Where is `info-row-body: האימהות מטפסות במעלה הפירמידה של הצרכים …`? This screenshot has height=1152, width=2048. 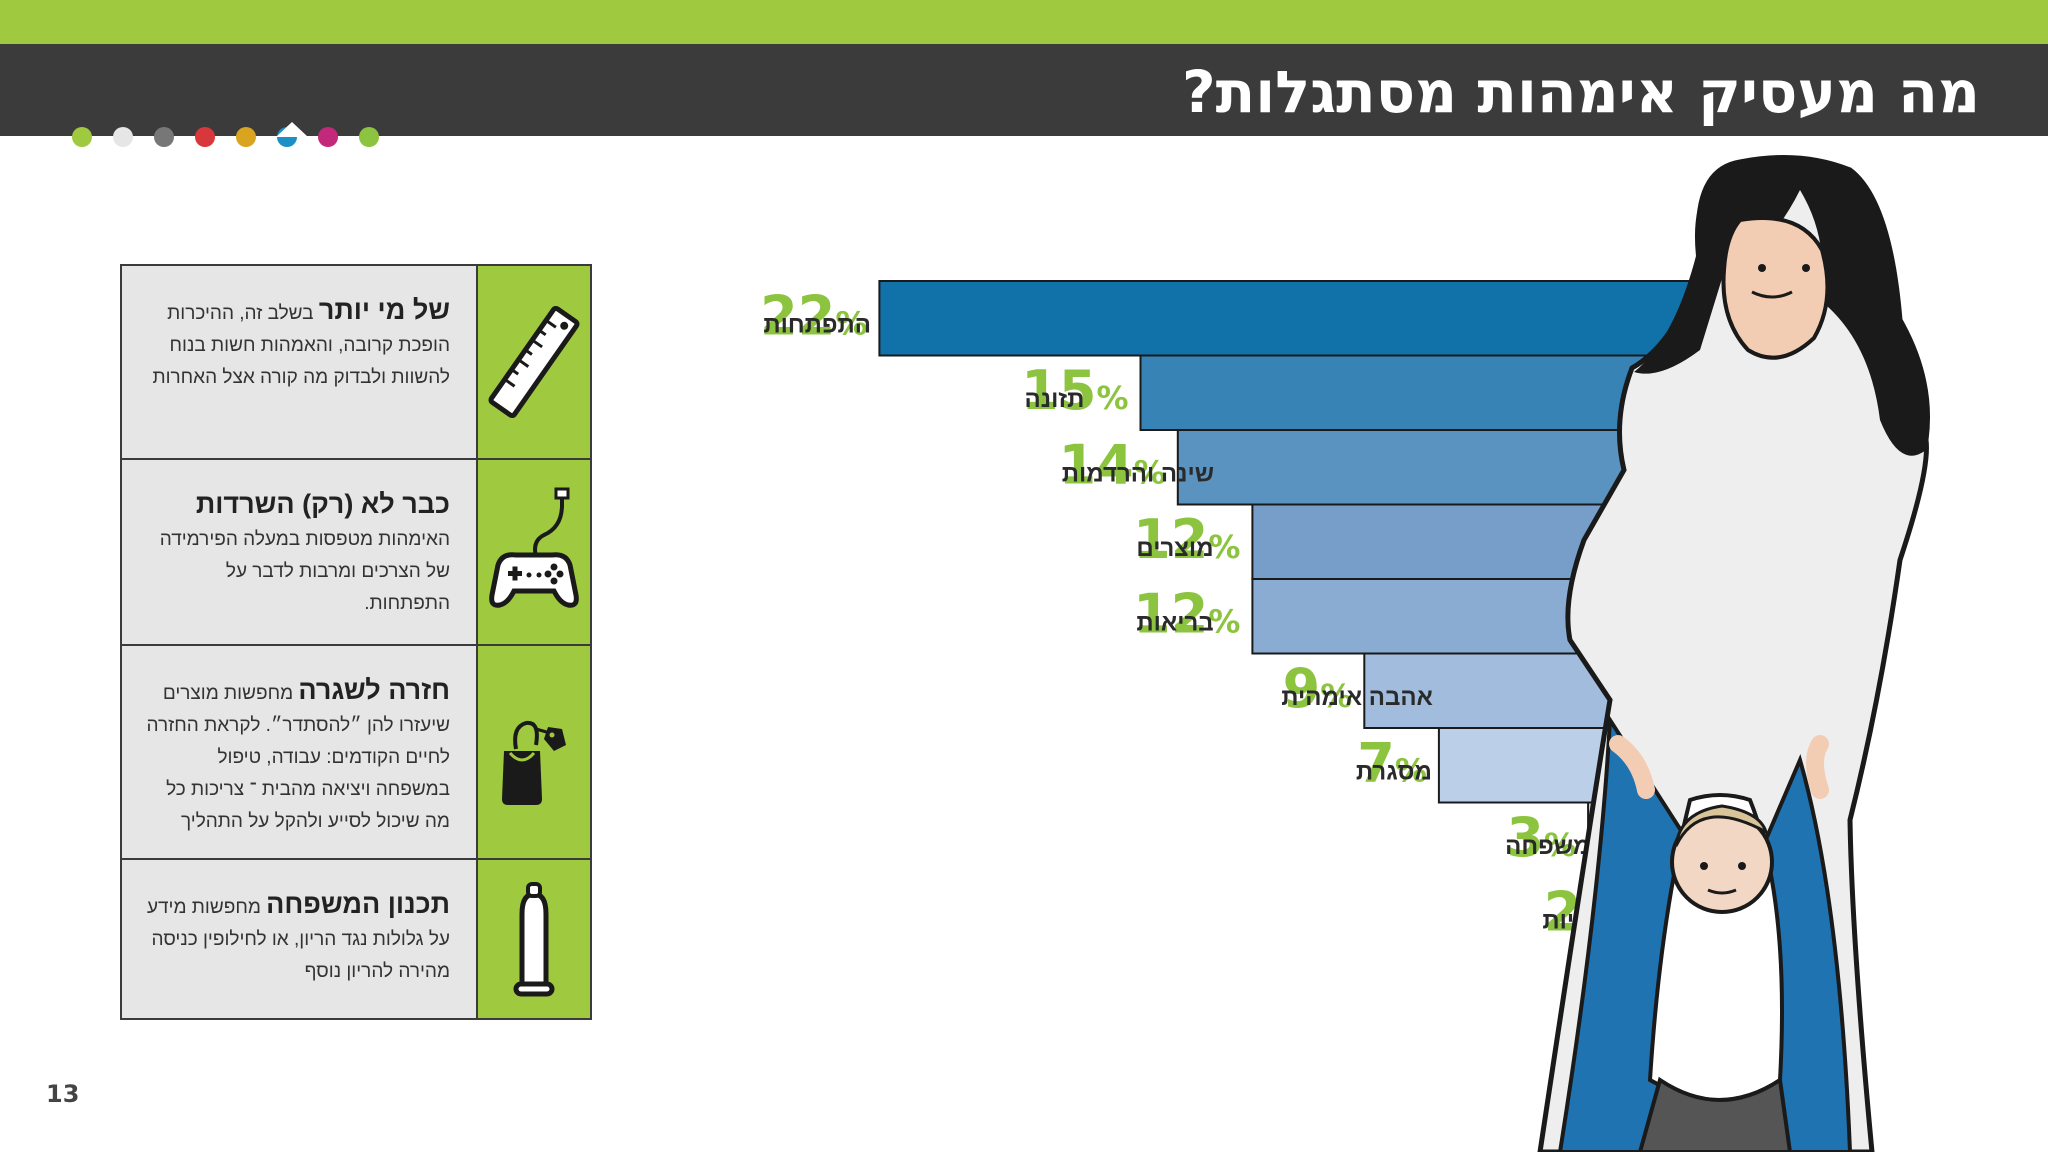 info-row-body: האימהות מטפסות במעלה הפירמידה של הצרכים … is located at coordinates (304, 571).